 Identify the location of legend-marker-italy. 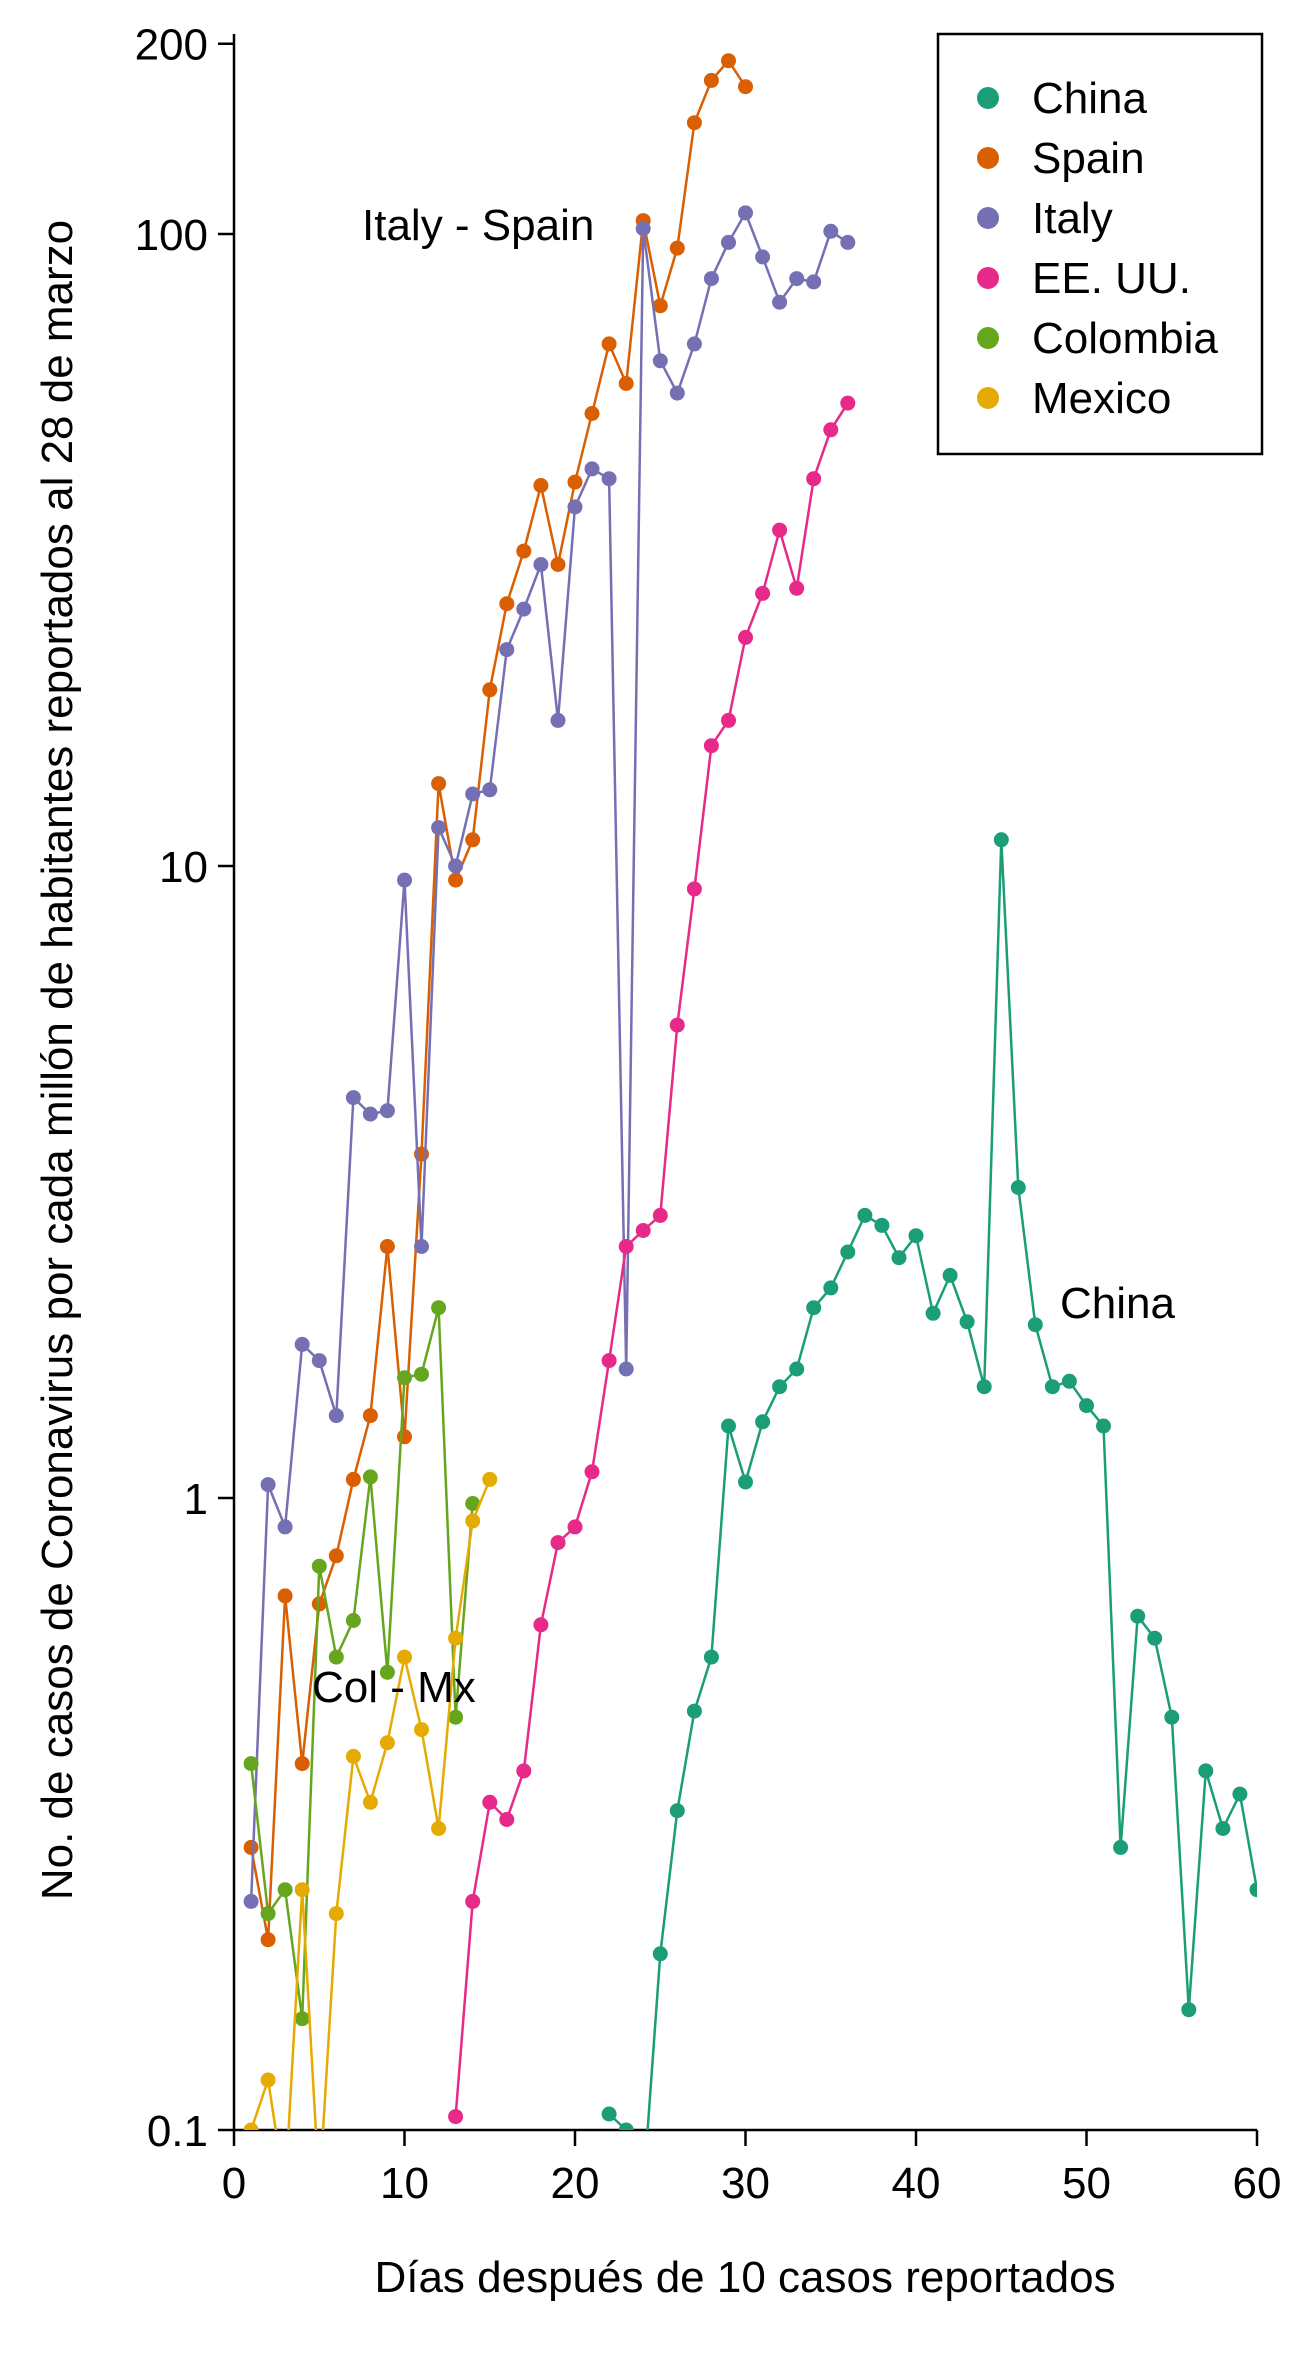
(988, 218).